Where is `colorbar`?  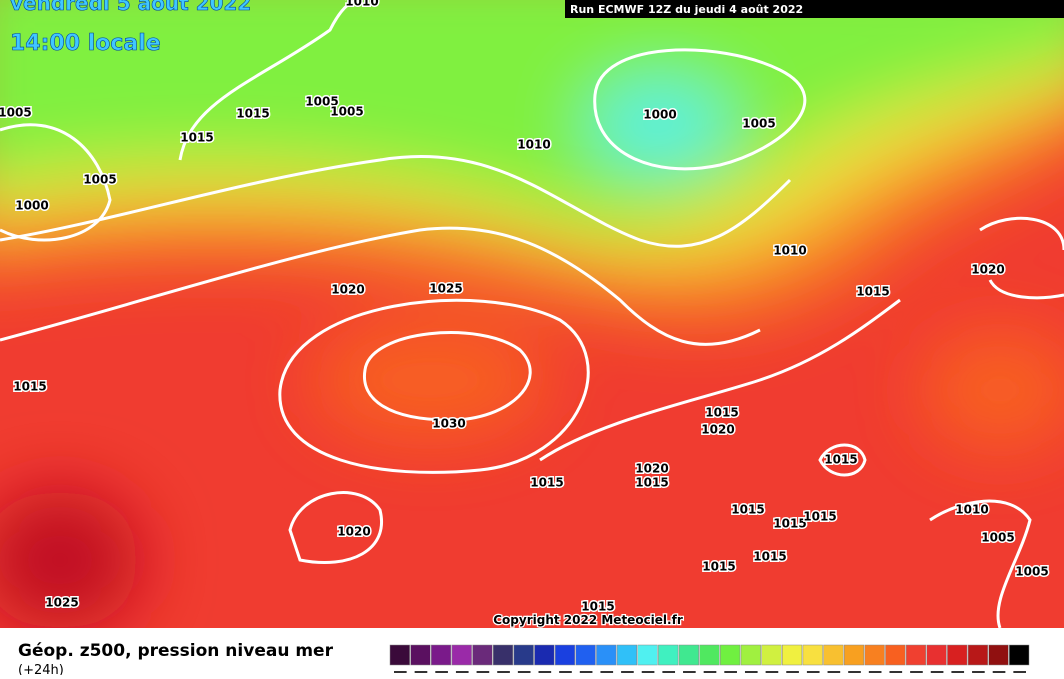
colorbar is located at coordinates (709, 658).